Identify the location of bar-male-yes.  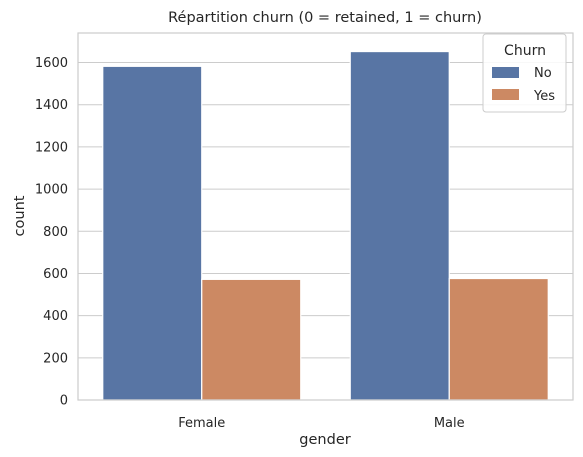
(498, 339).